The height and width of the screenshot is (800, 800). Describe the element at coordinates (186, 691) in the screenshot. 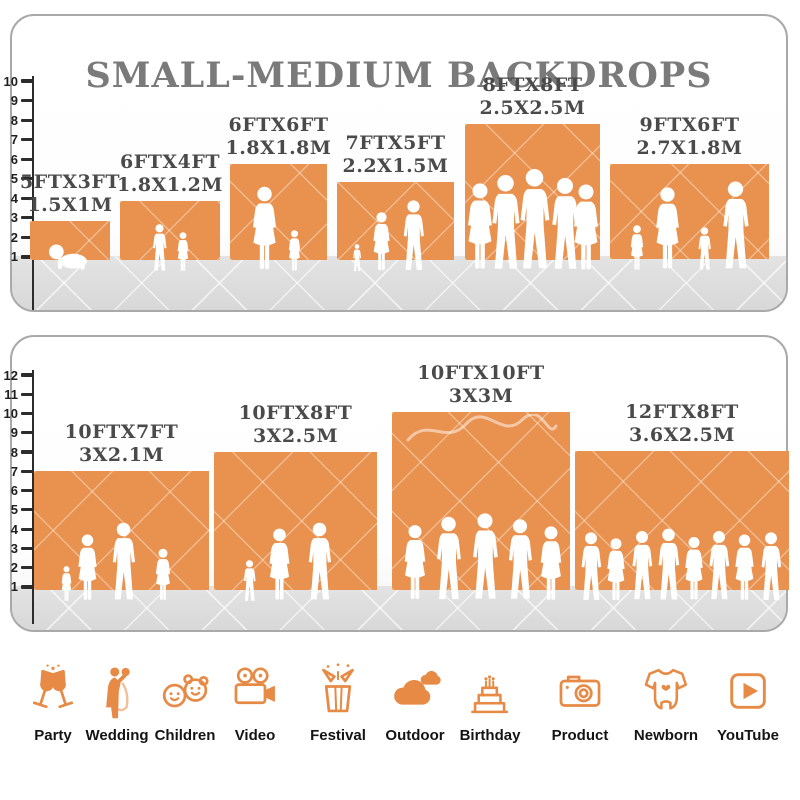

I see `children-faces-icon` at that location.